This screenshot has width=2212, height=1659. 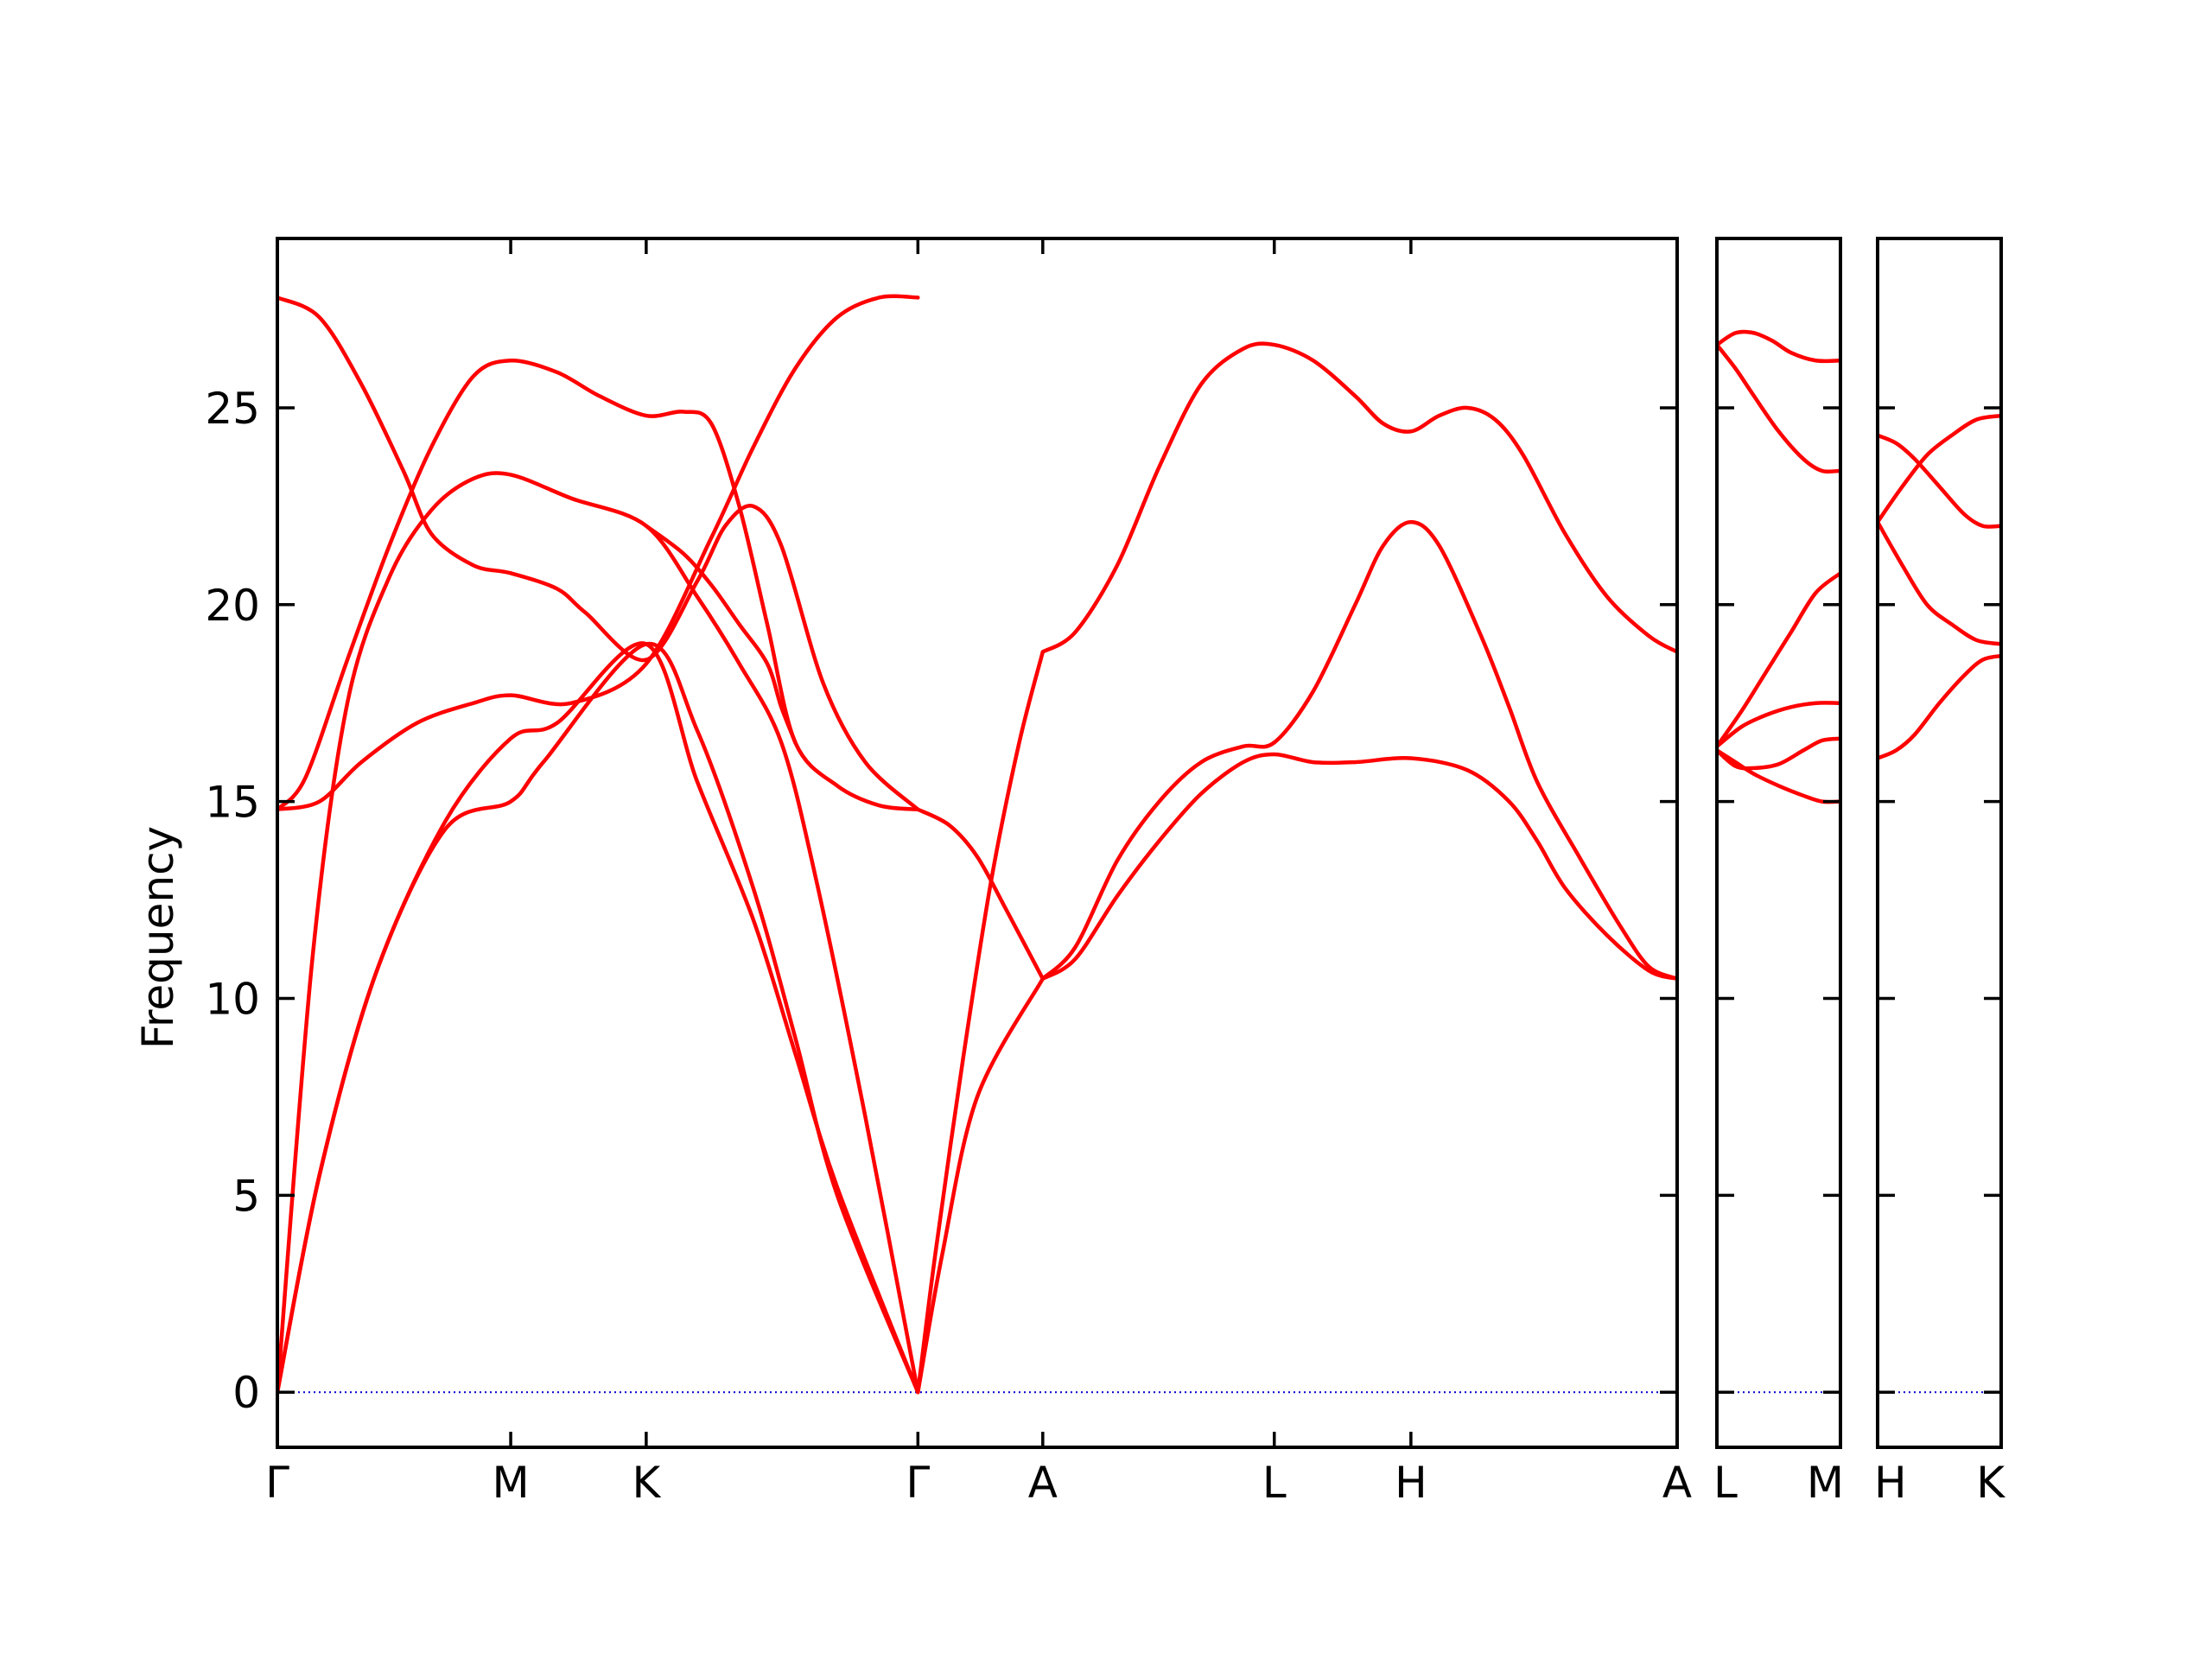 What do you see at coordinates (232, 1000) in the screenshot?
I see `y-tick-label: 10` at bounding box center [232, 1000].